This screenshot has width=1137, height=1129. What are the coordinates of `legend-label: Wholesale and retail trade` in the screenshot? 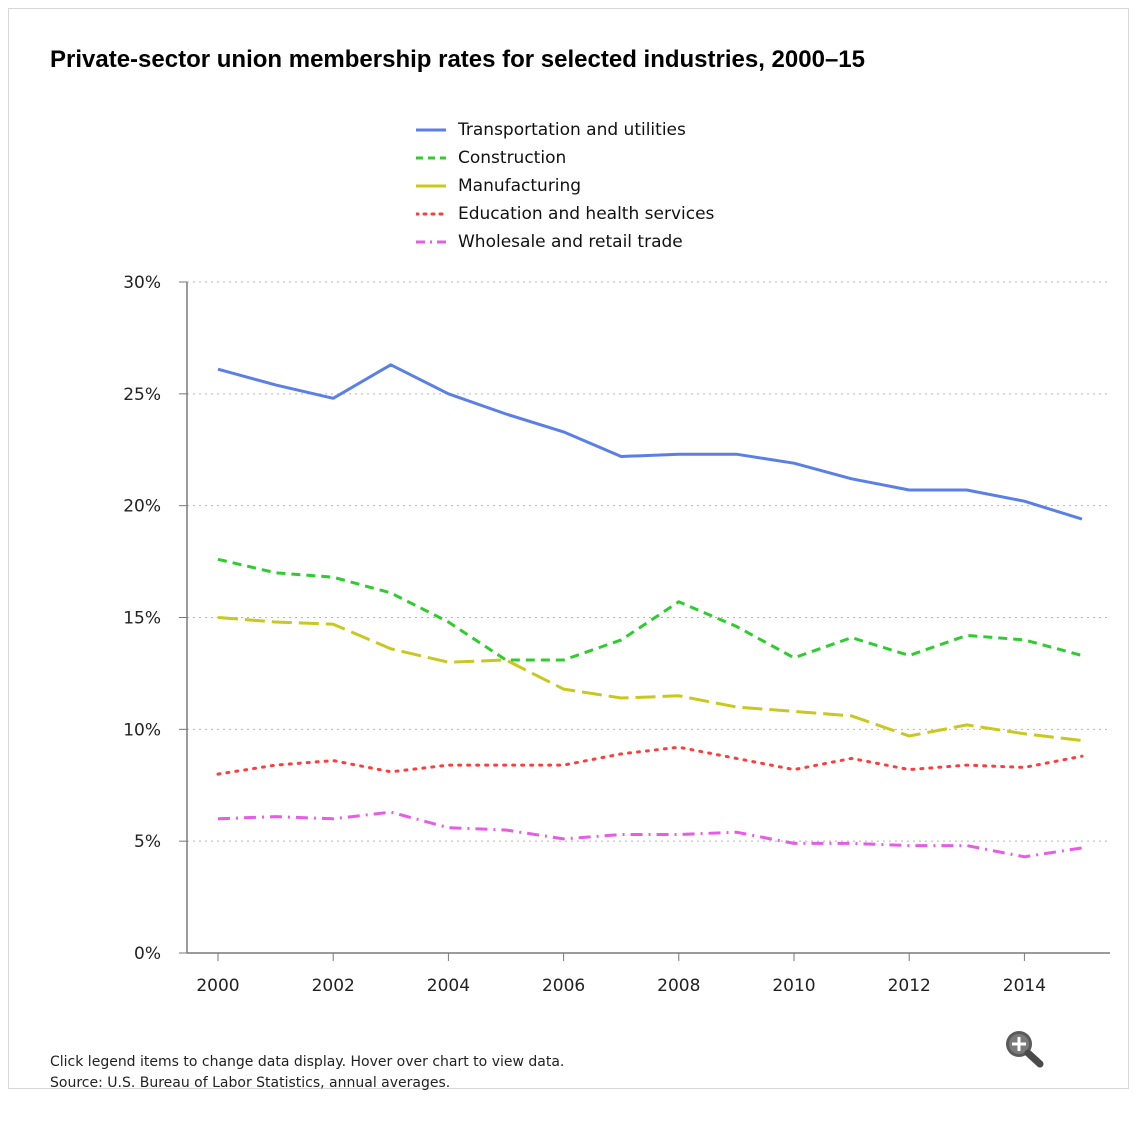 It's located at (570, 242).